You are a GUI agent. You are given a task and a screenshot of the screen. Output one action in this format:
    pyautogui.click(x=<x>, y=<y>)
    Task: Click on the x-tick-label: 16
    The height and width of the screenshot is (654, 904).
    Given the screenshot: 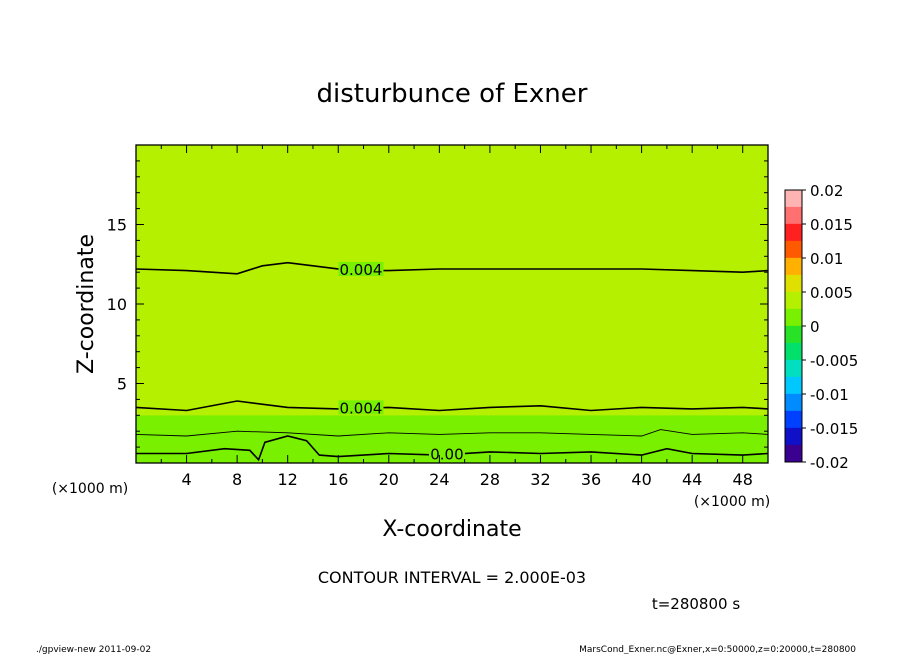 What is the action you would take?
    pyautogui.click(x=338, y=479)
    